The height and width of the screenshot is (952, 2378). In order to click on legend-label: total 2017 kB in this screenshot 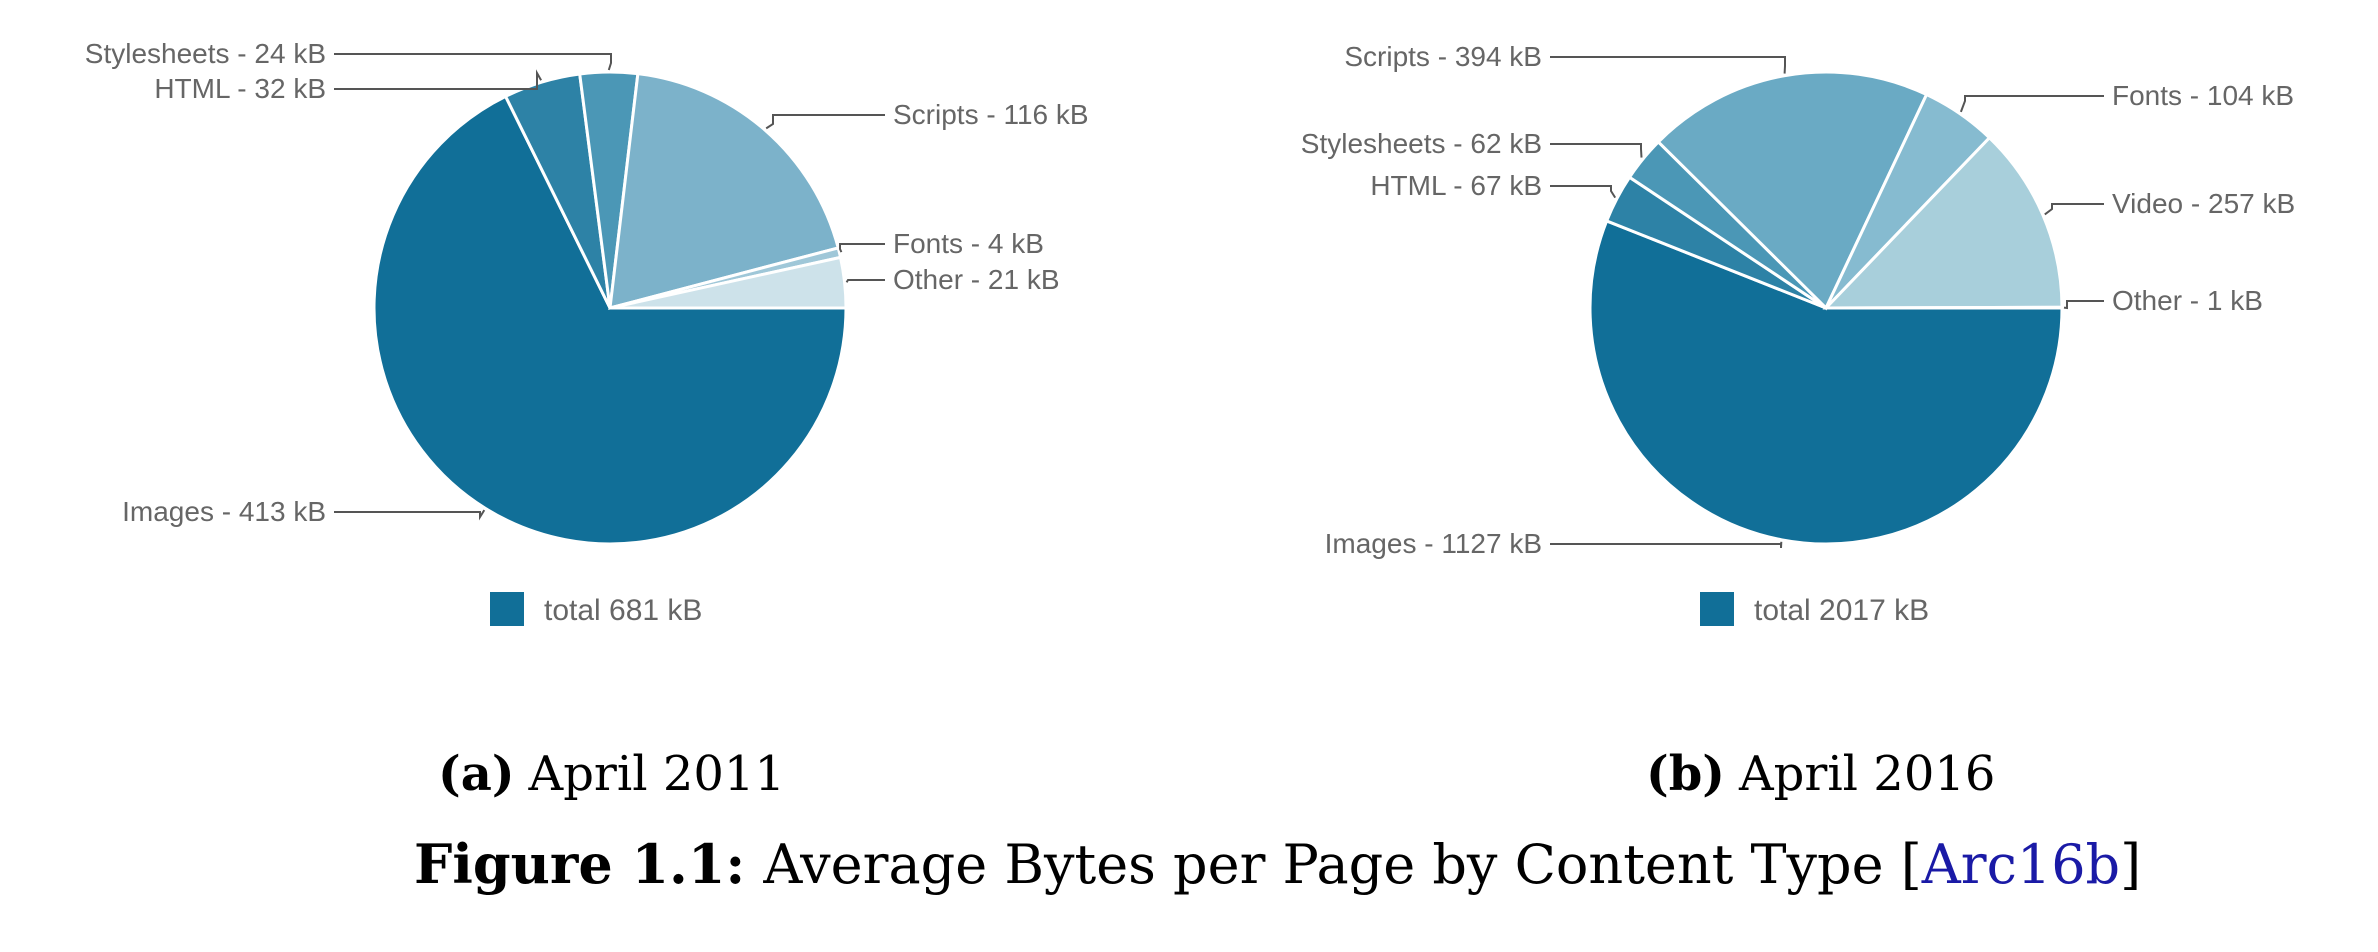, I will do `click(1841, 610)`.